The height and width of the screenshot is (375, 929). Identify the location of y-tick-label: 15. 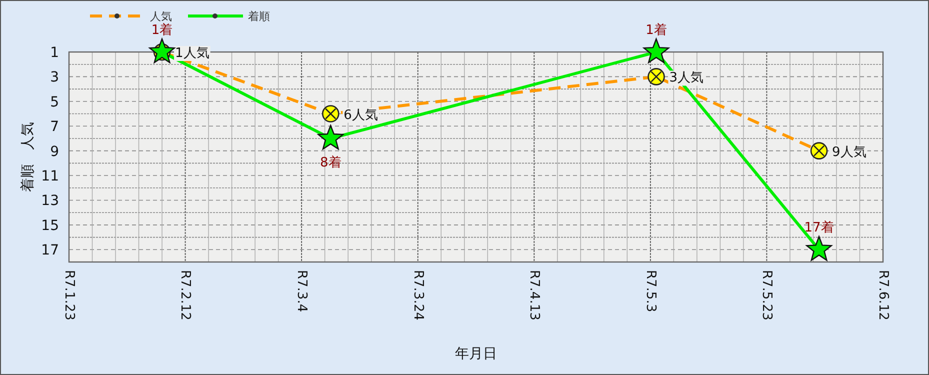
(50, 226).